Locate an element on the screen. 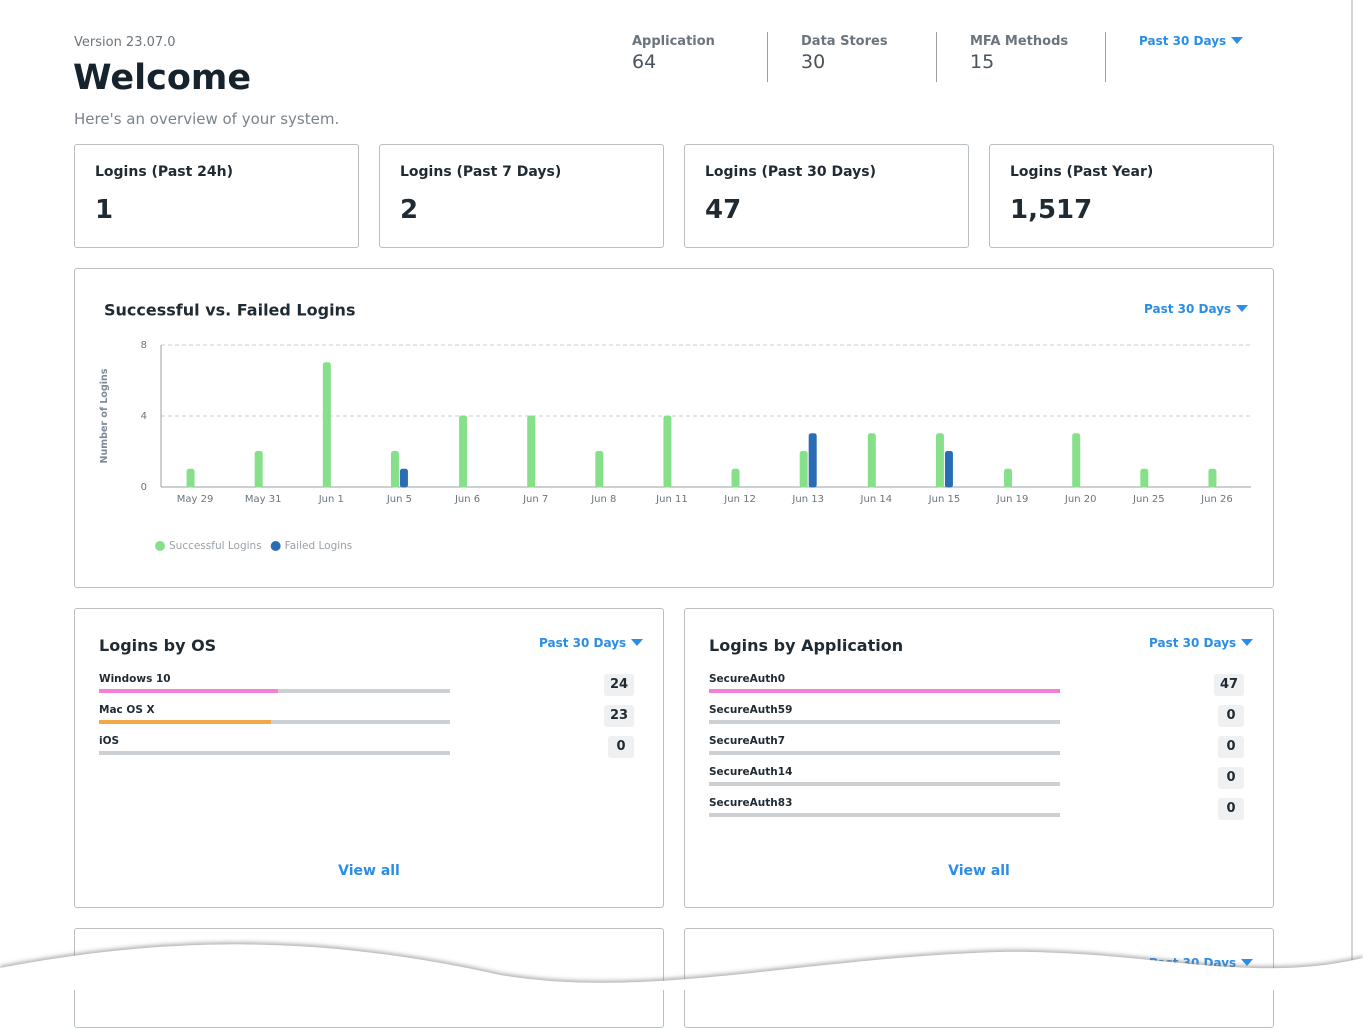 The width and height of the screenshot is (1363, 1028). x-tick-label: Jun 6 is located at coordinates (467, 499).